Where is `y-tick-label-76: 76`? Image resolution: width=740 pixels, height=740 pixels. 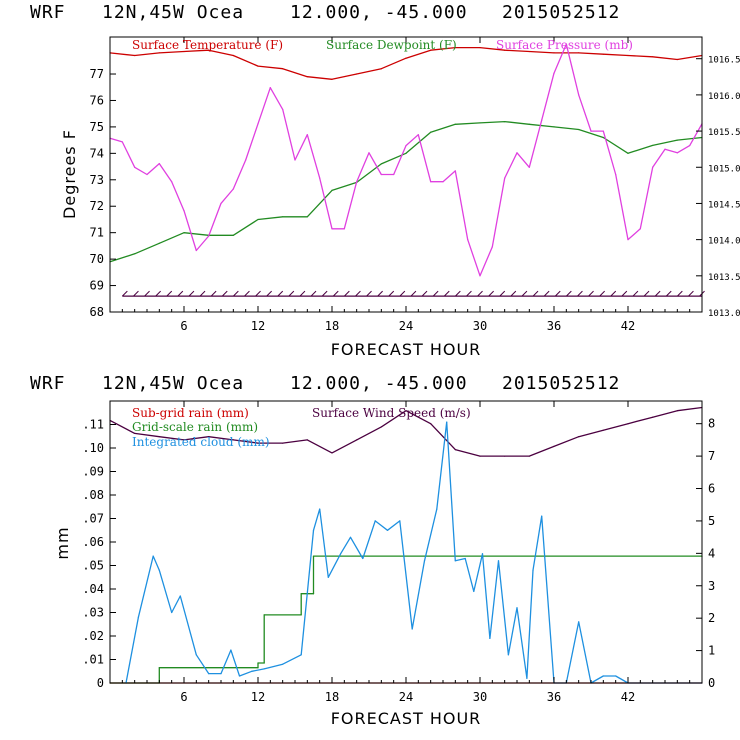
y-tick-label-76: 76 is located at coordinates (97, 100).